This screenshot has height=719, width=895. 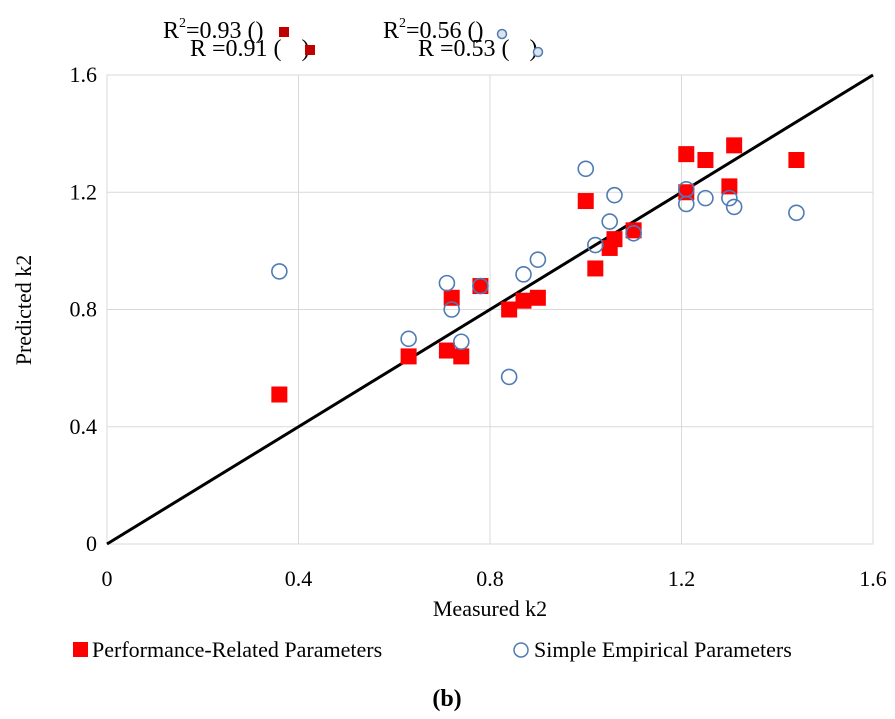 What do you see at coordinates (663, 649) in the screenshot?
I see `legend-label-simple: Simple Empirical Parameters` at bounding box center [663, 649].